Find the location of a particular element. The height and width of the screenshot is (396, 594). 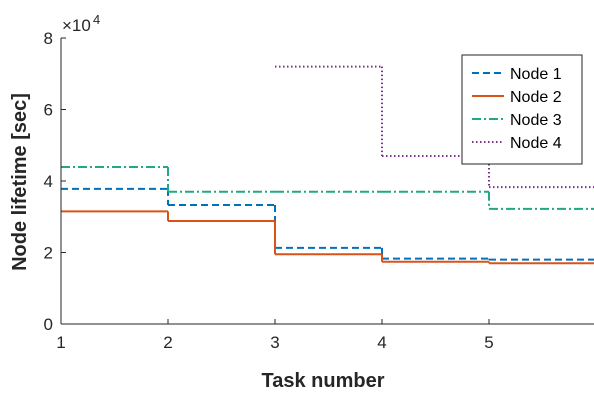

x-tick-label: 2 is located at coordinates (167, 342).